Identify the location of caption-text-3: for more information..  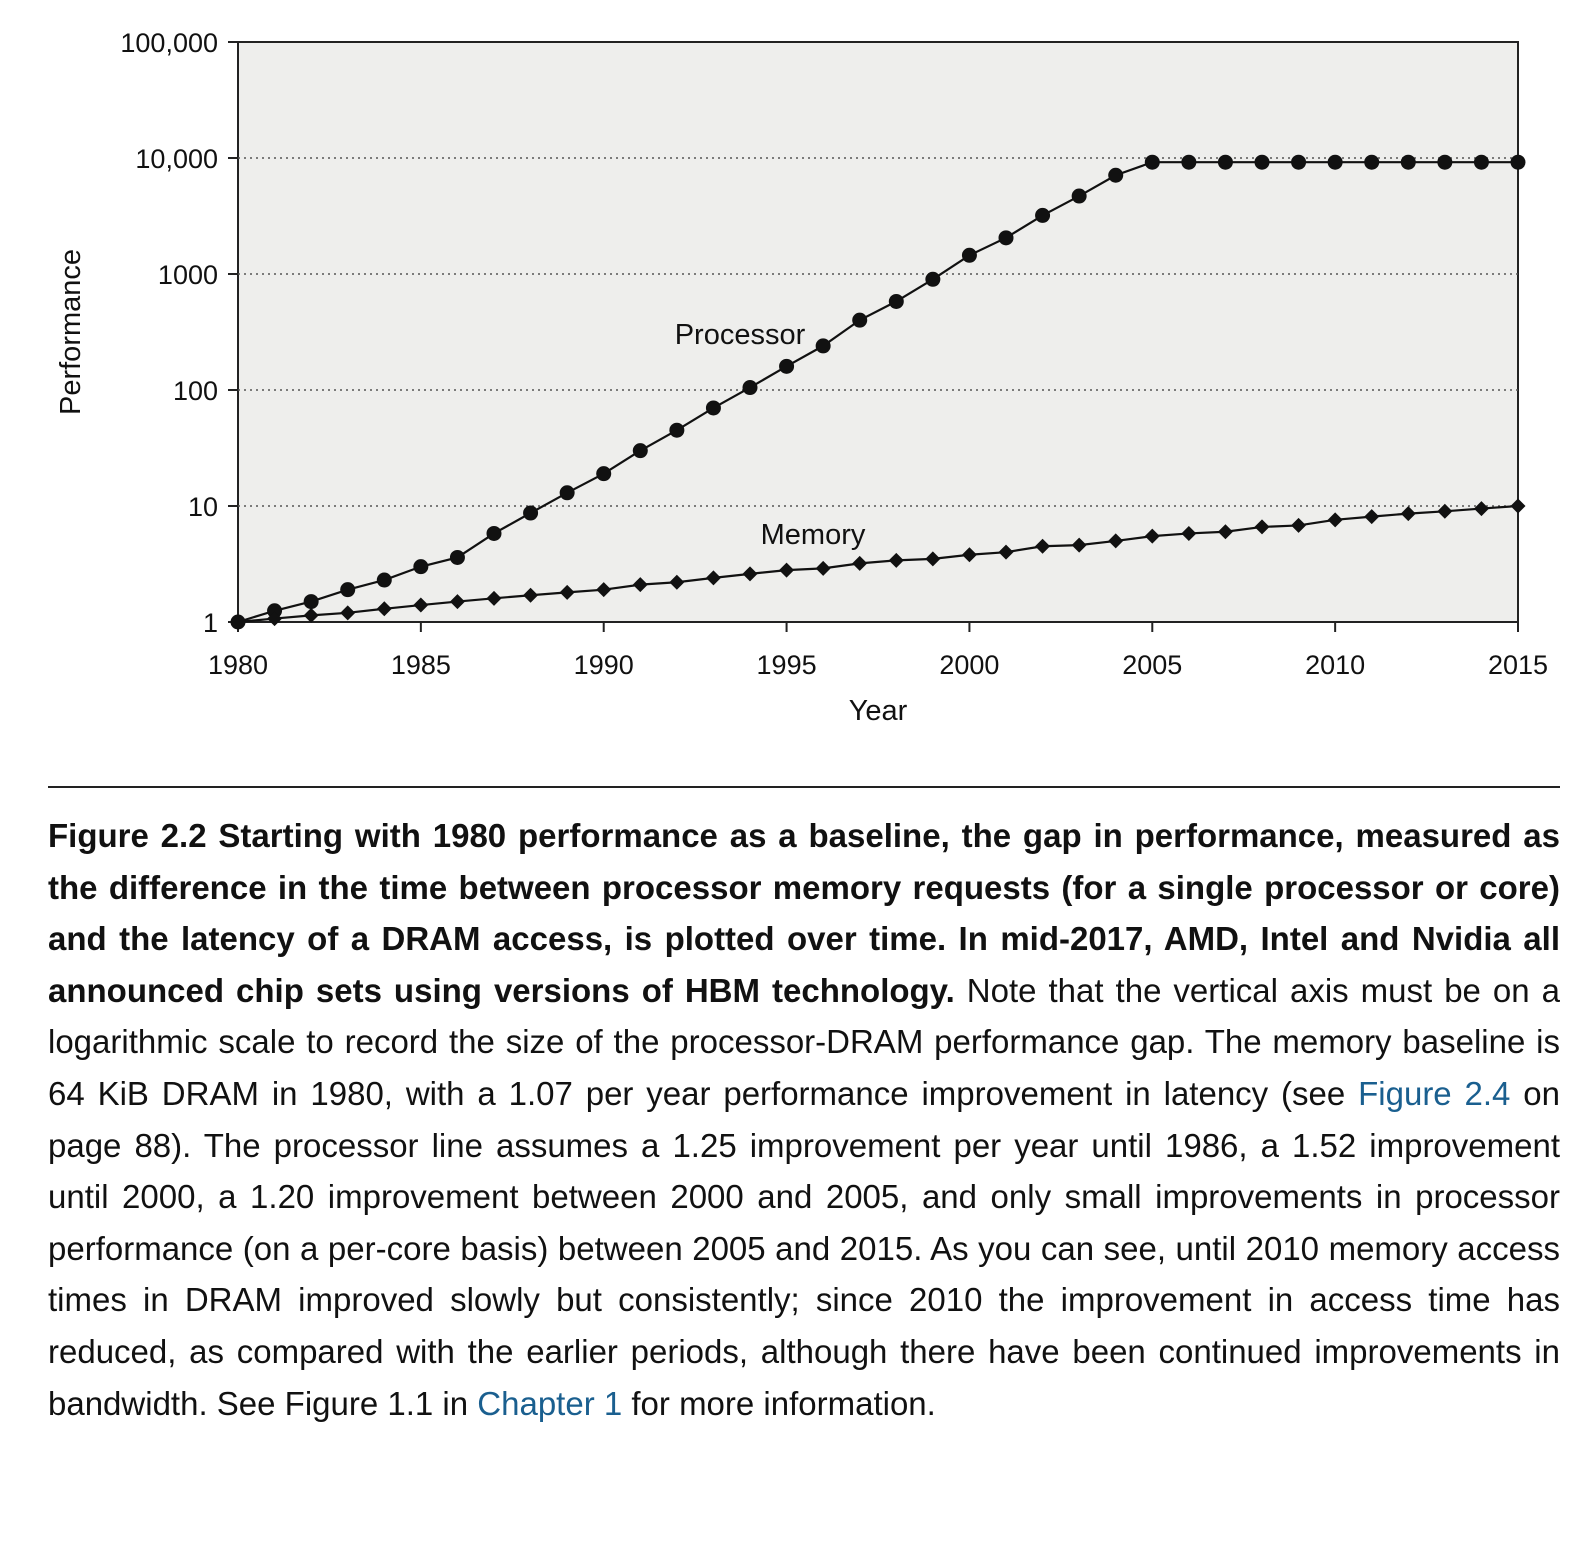
(779, 1403).